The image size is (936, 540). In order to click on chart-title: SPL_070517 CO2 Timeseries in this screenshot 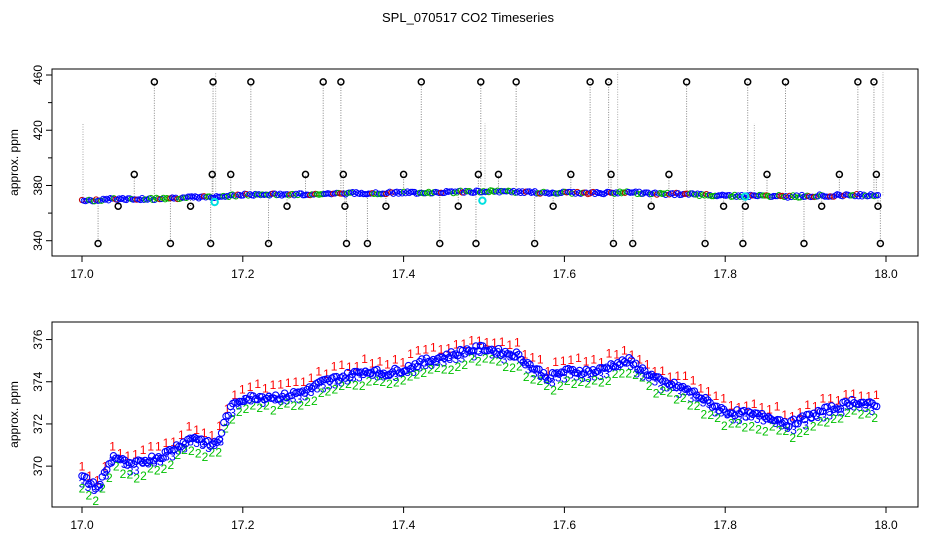, I will do `click(468, 17)`.